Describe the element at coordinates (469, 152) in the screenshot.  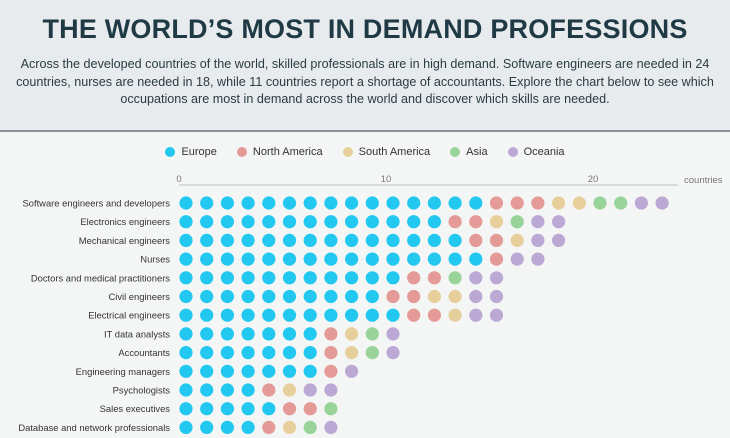
I see `legend-item-asia: Asia` at that location.